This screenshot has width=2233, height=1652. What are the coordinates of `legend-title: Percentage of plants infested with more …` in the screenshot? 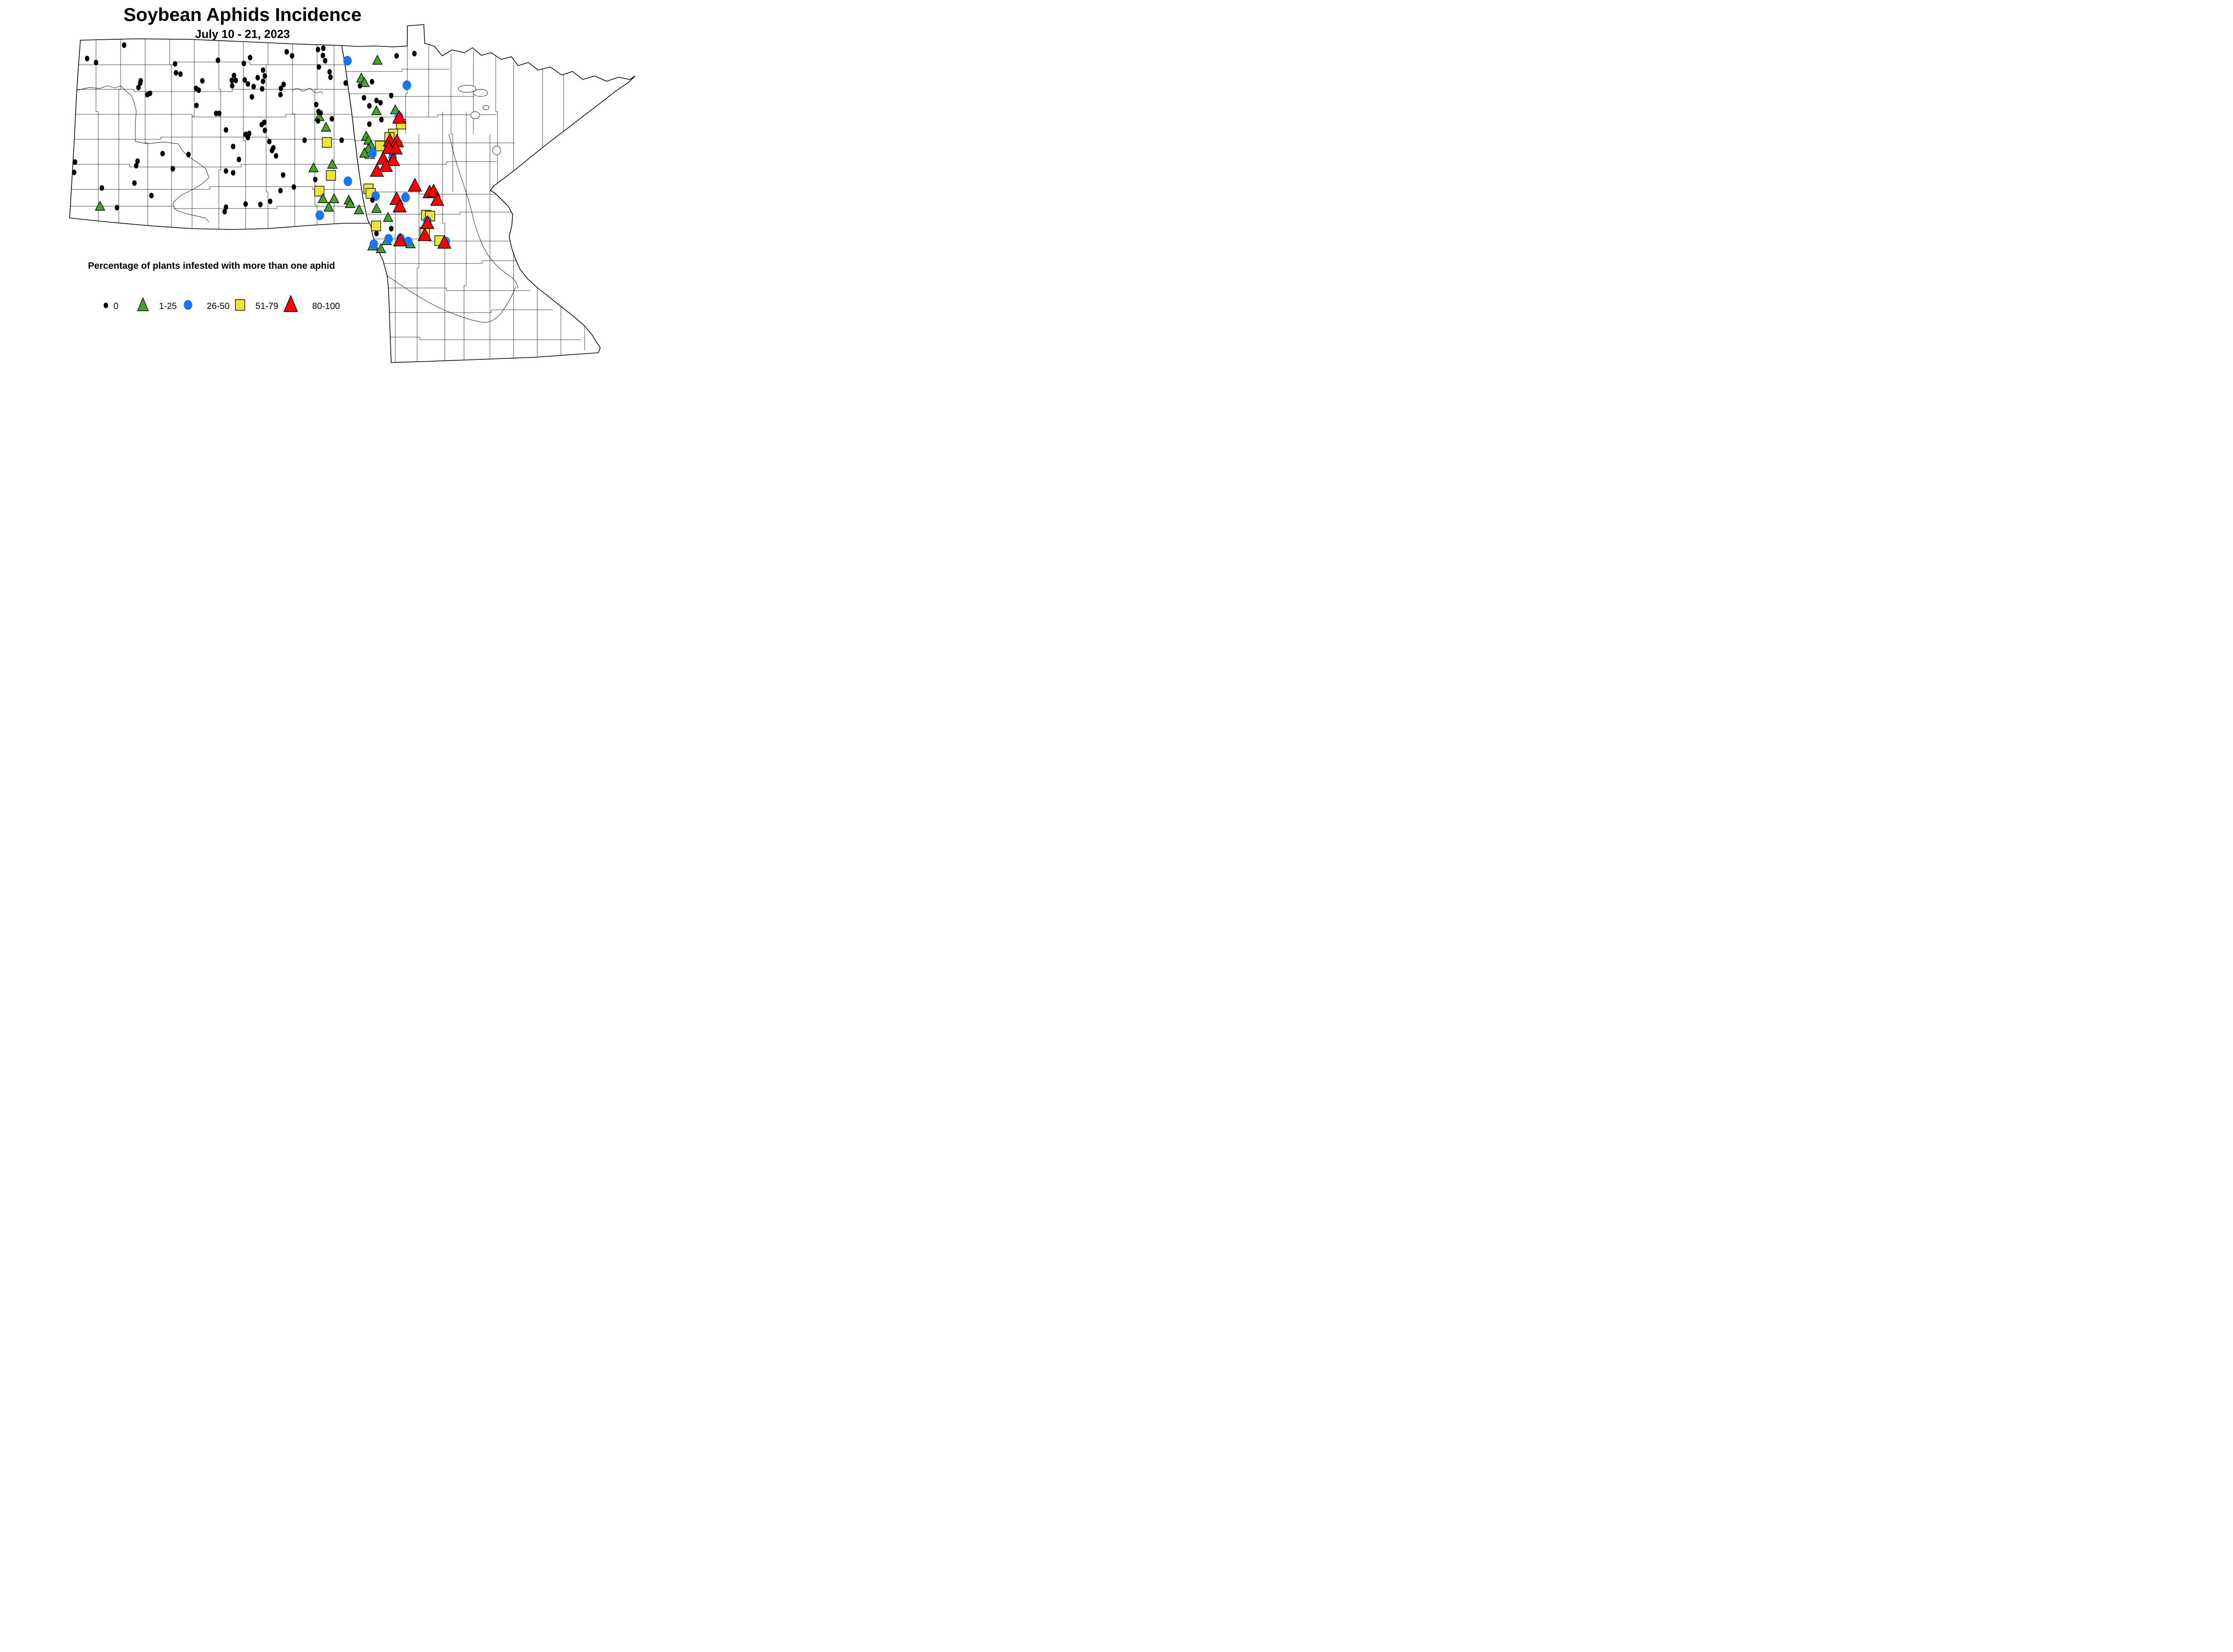 It's located at (211, 266).